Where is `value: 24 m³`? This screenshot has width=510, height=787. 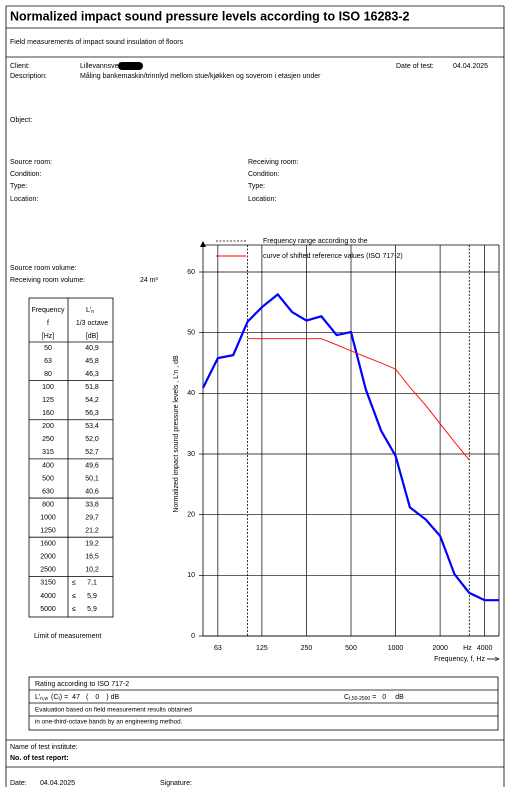 value: 24 m³ is located at coordinates (149, 280).